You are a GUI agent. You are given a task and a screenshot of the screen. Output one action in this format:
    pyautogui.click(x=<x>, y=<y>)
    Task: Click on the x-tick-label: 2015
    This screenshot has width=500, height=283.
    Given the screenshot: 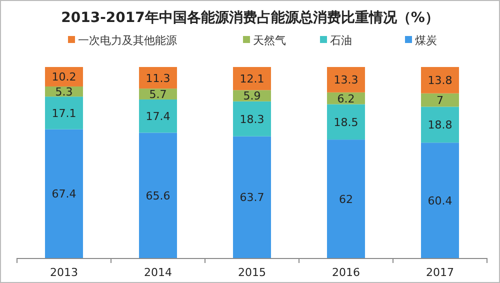 What is the action you would take?
    pyautogui.click(x=252, y=272)
    